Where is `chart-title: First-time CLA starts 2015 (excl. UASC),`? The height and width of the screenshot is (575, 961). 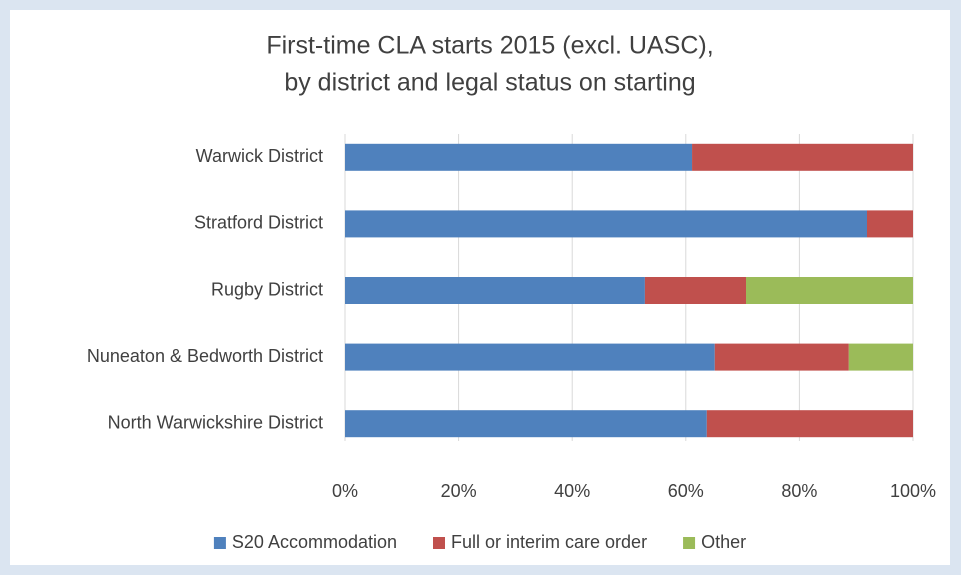
chart-title: First-time CLA starts 2015 (excl. UASC), is located at coordinates (489, 46).